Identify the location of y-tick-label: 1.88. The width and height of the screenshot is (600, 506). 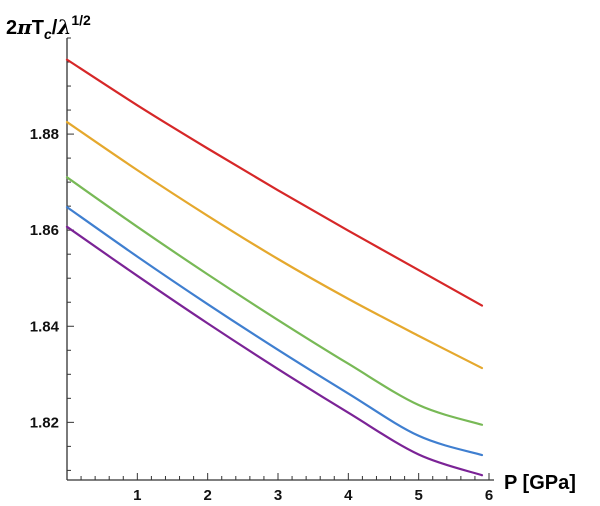
(44, 134).